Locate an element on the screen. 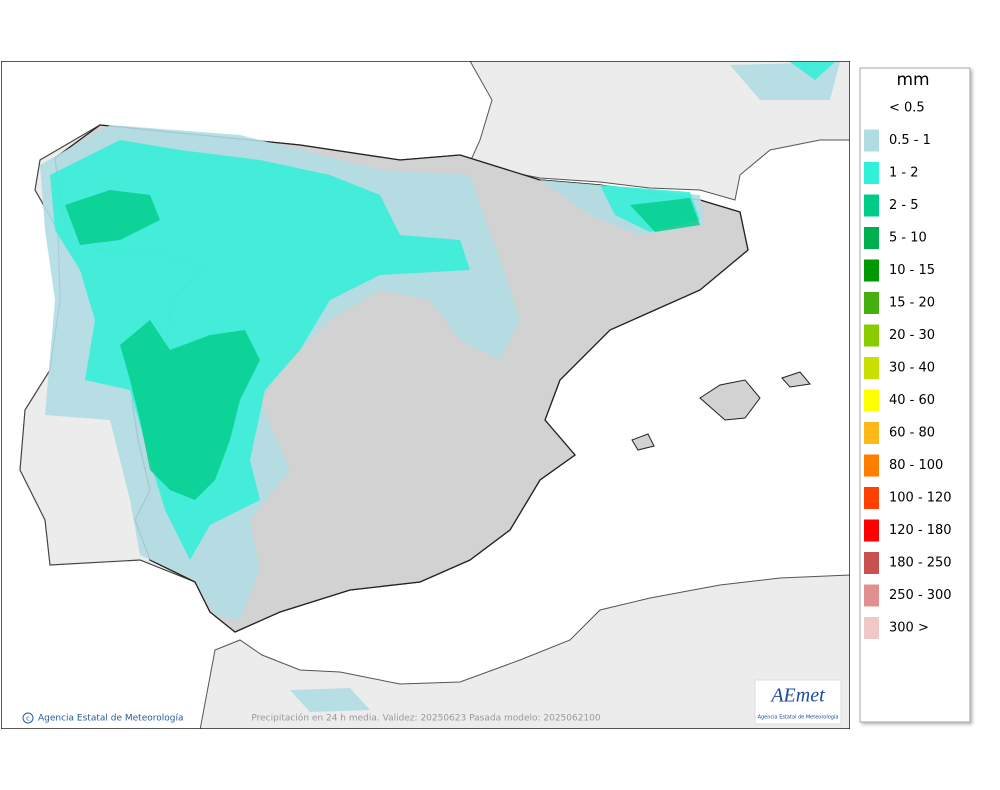 Image resolution: width=1000 pixels, height=790 pixels. logo-box is located at coordinates (798, 702).